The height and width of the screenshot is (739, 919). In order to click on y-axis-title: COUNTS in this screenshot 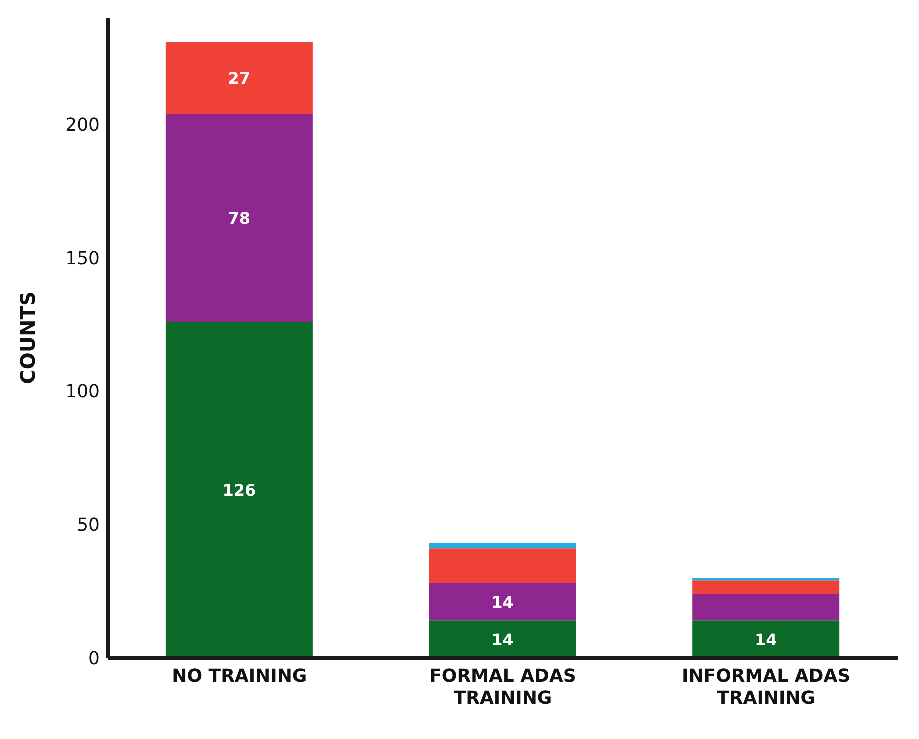, I will do `click(28, 338)`.